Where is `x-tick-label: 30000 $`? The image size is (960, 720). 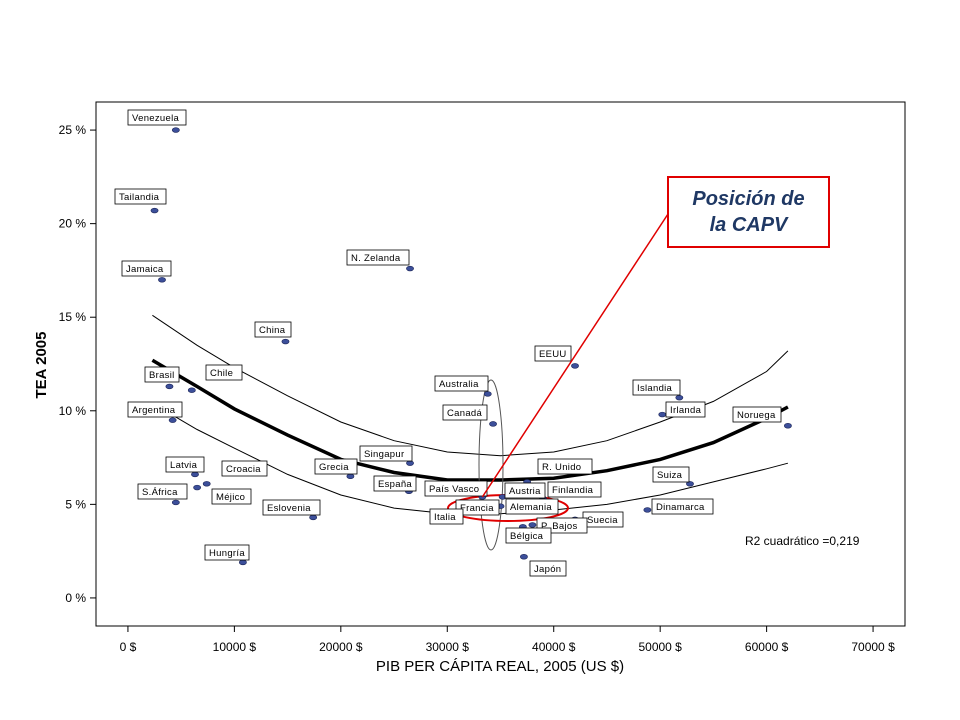 x-tick-label: 30000 $ is located at coordinates (448, 647).